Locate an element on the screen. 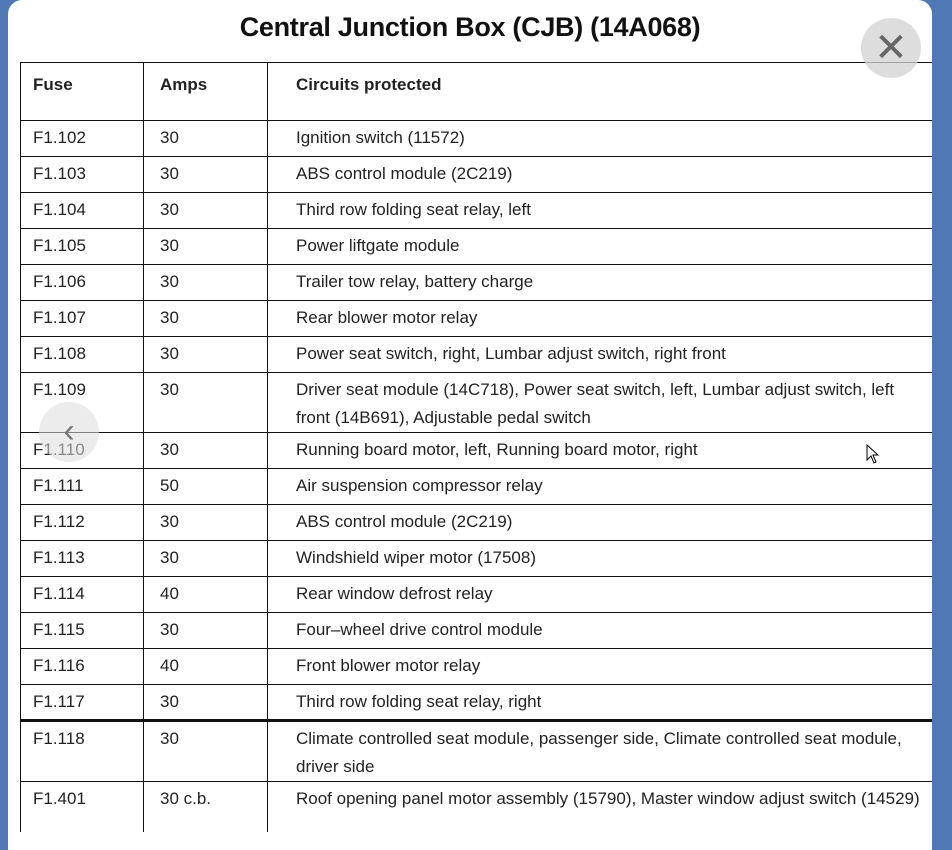 The image size is (952, 850). previous-image-button: ‹ is located at coordinates (69, 432).